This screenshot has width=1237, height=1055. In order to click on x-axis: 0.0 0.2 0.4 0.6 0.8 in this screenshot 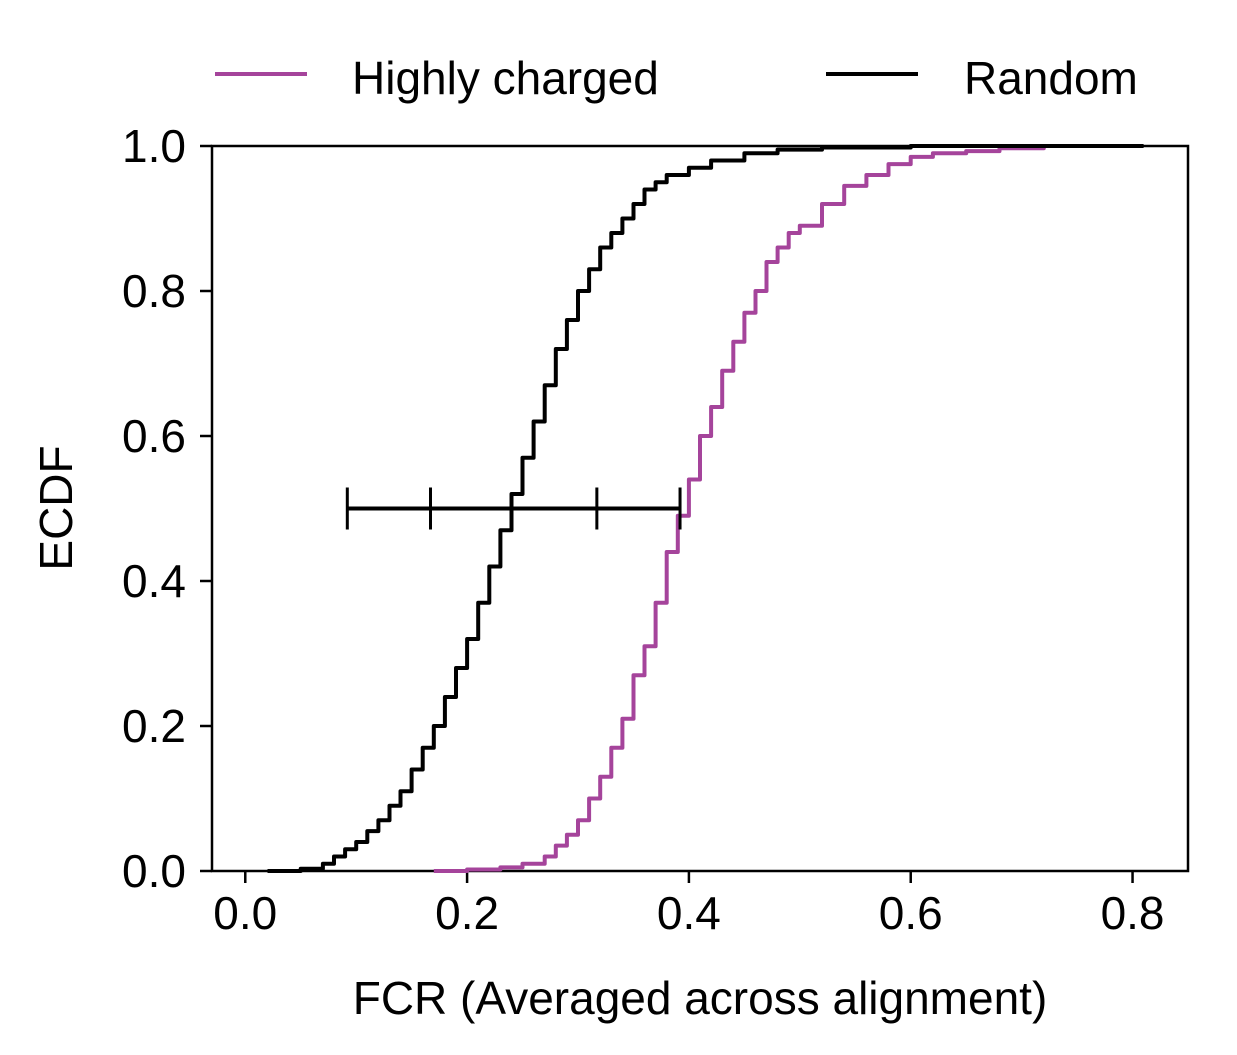, I will do `click(689, 905)`.